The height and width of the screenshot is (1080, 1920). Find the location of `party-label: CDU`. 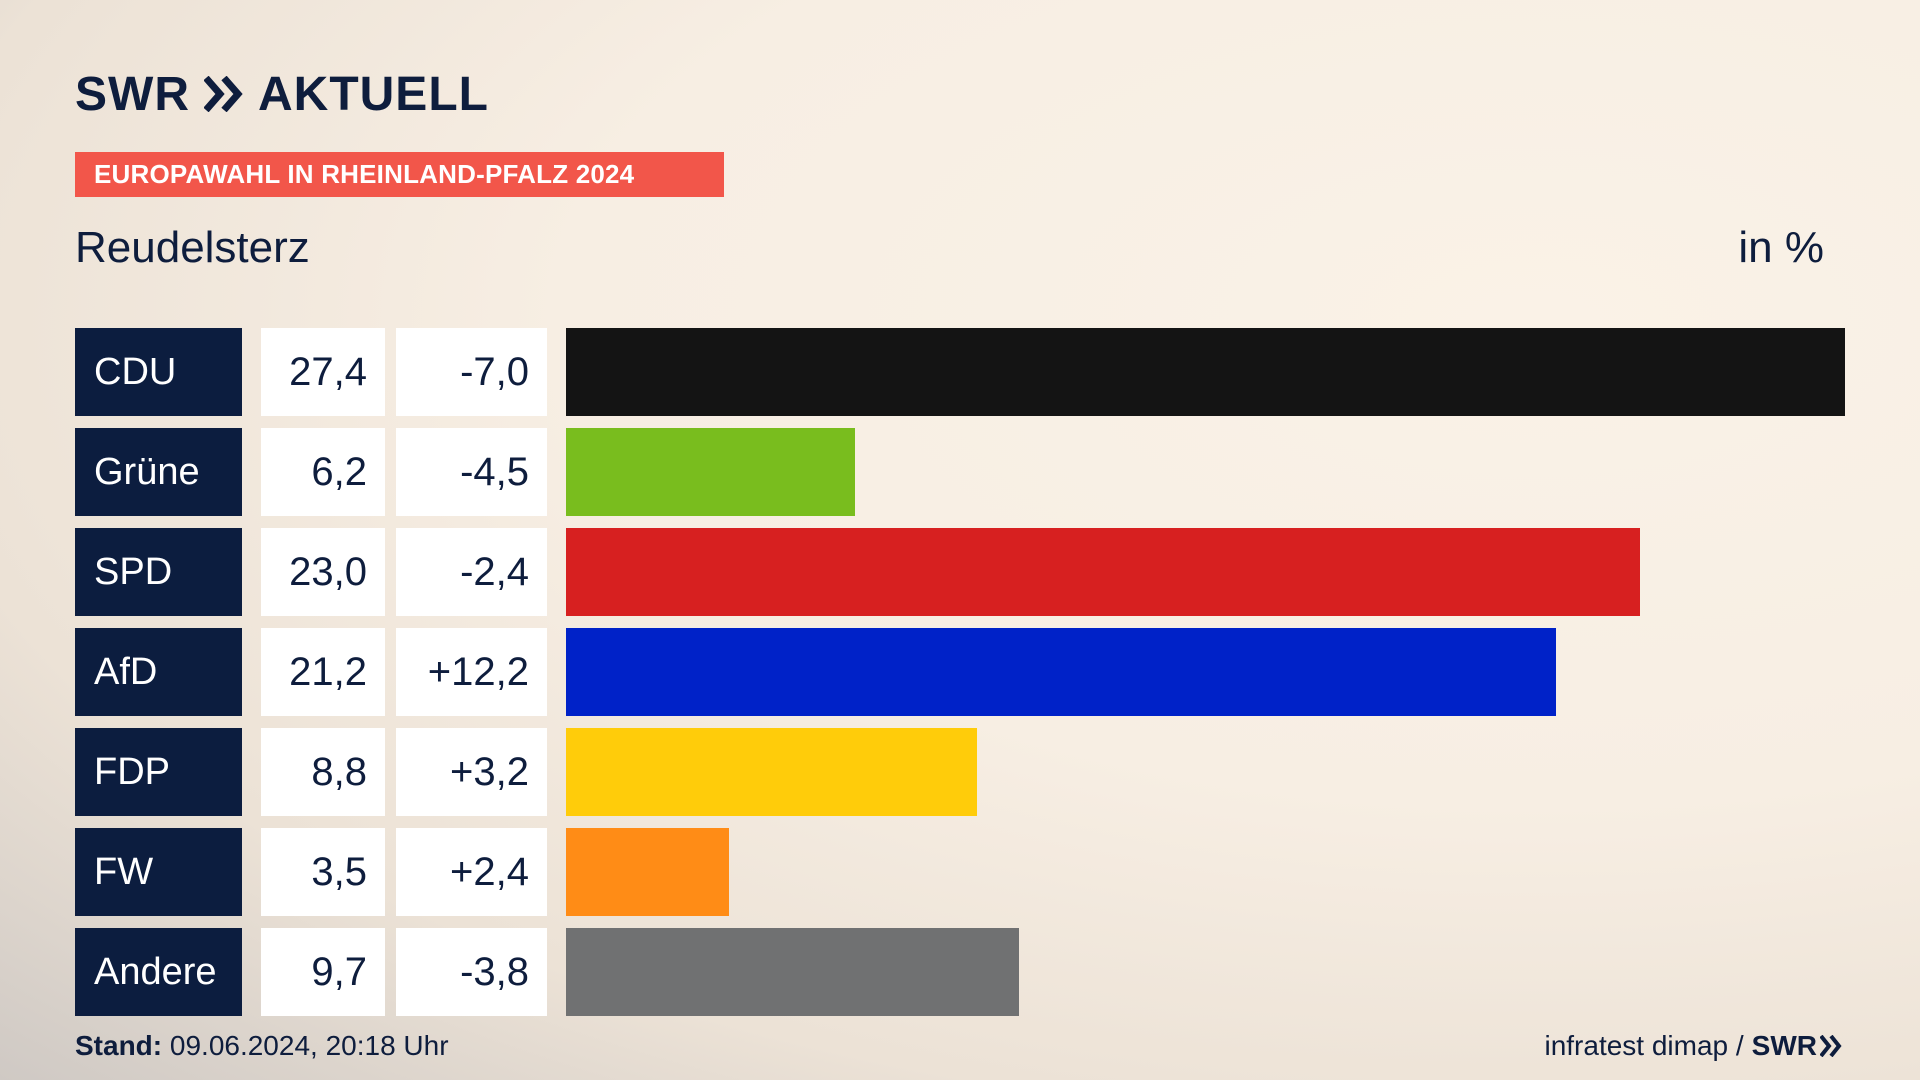

party-label: CDU is located at coordinates (158, 372).